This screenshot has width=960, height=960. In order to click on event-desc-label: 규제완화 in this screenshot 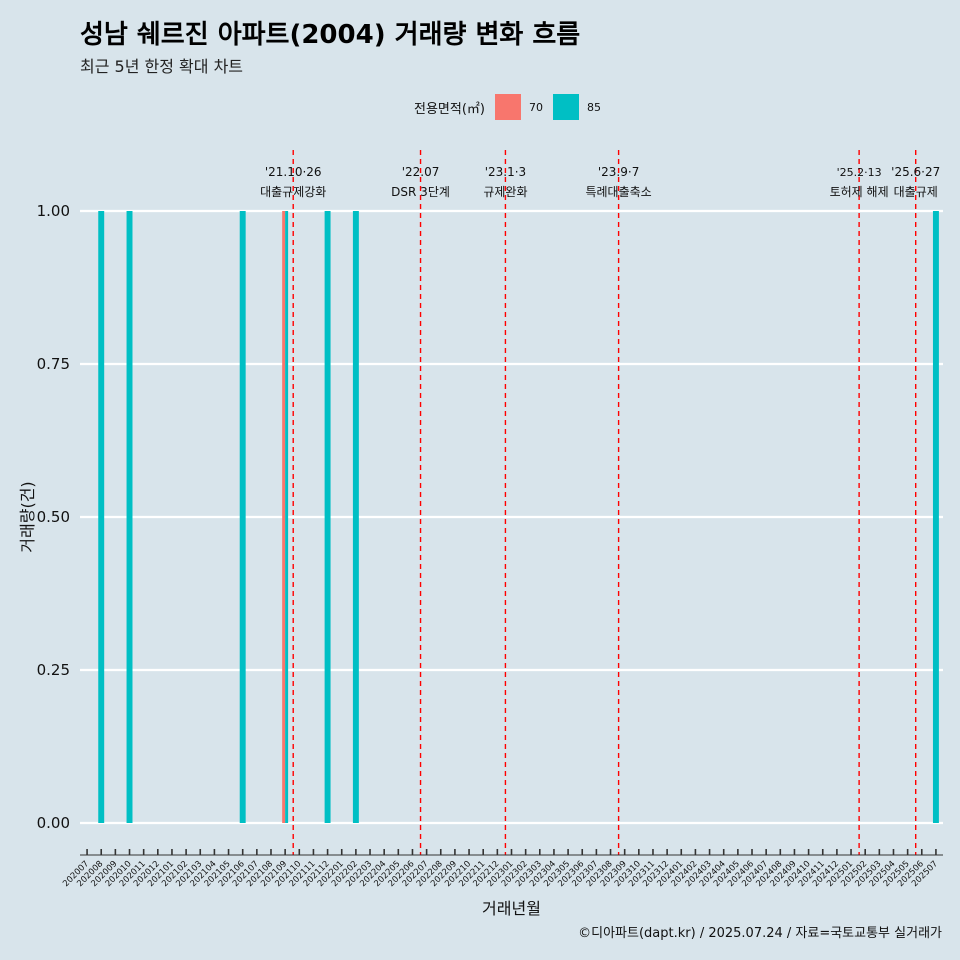, I will do `click(505, 192)`.